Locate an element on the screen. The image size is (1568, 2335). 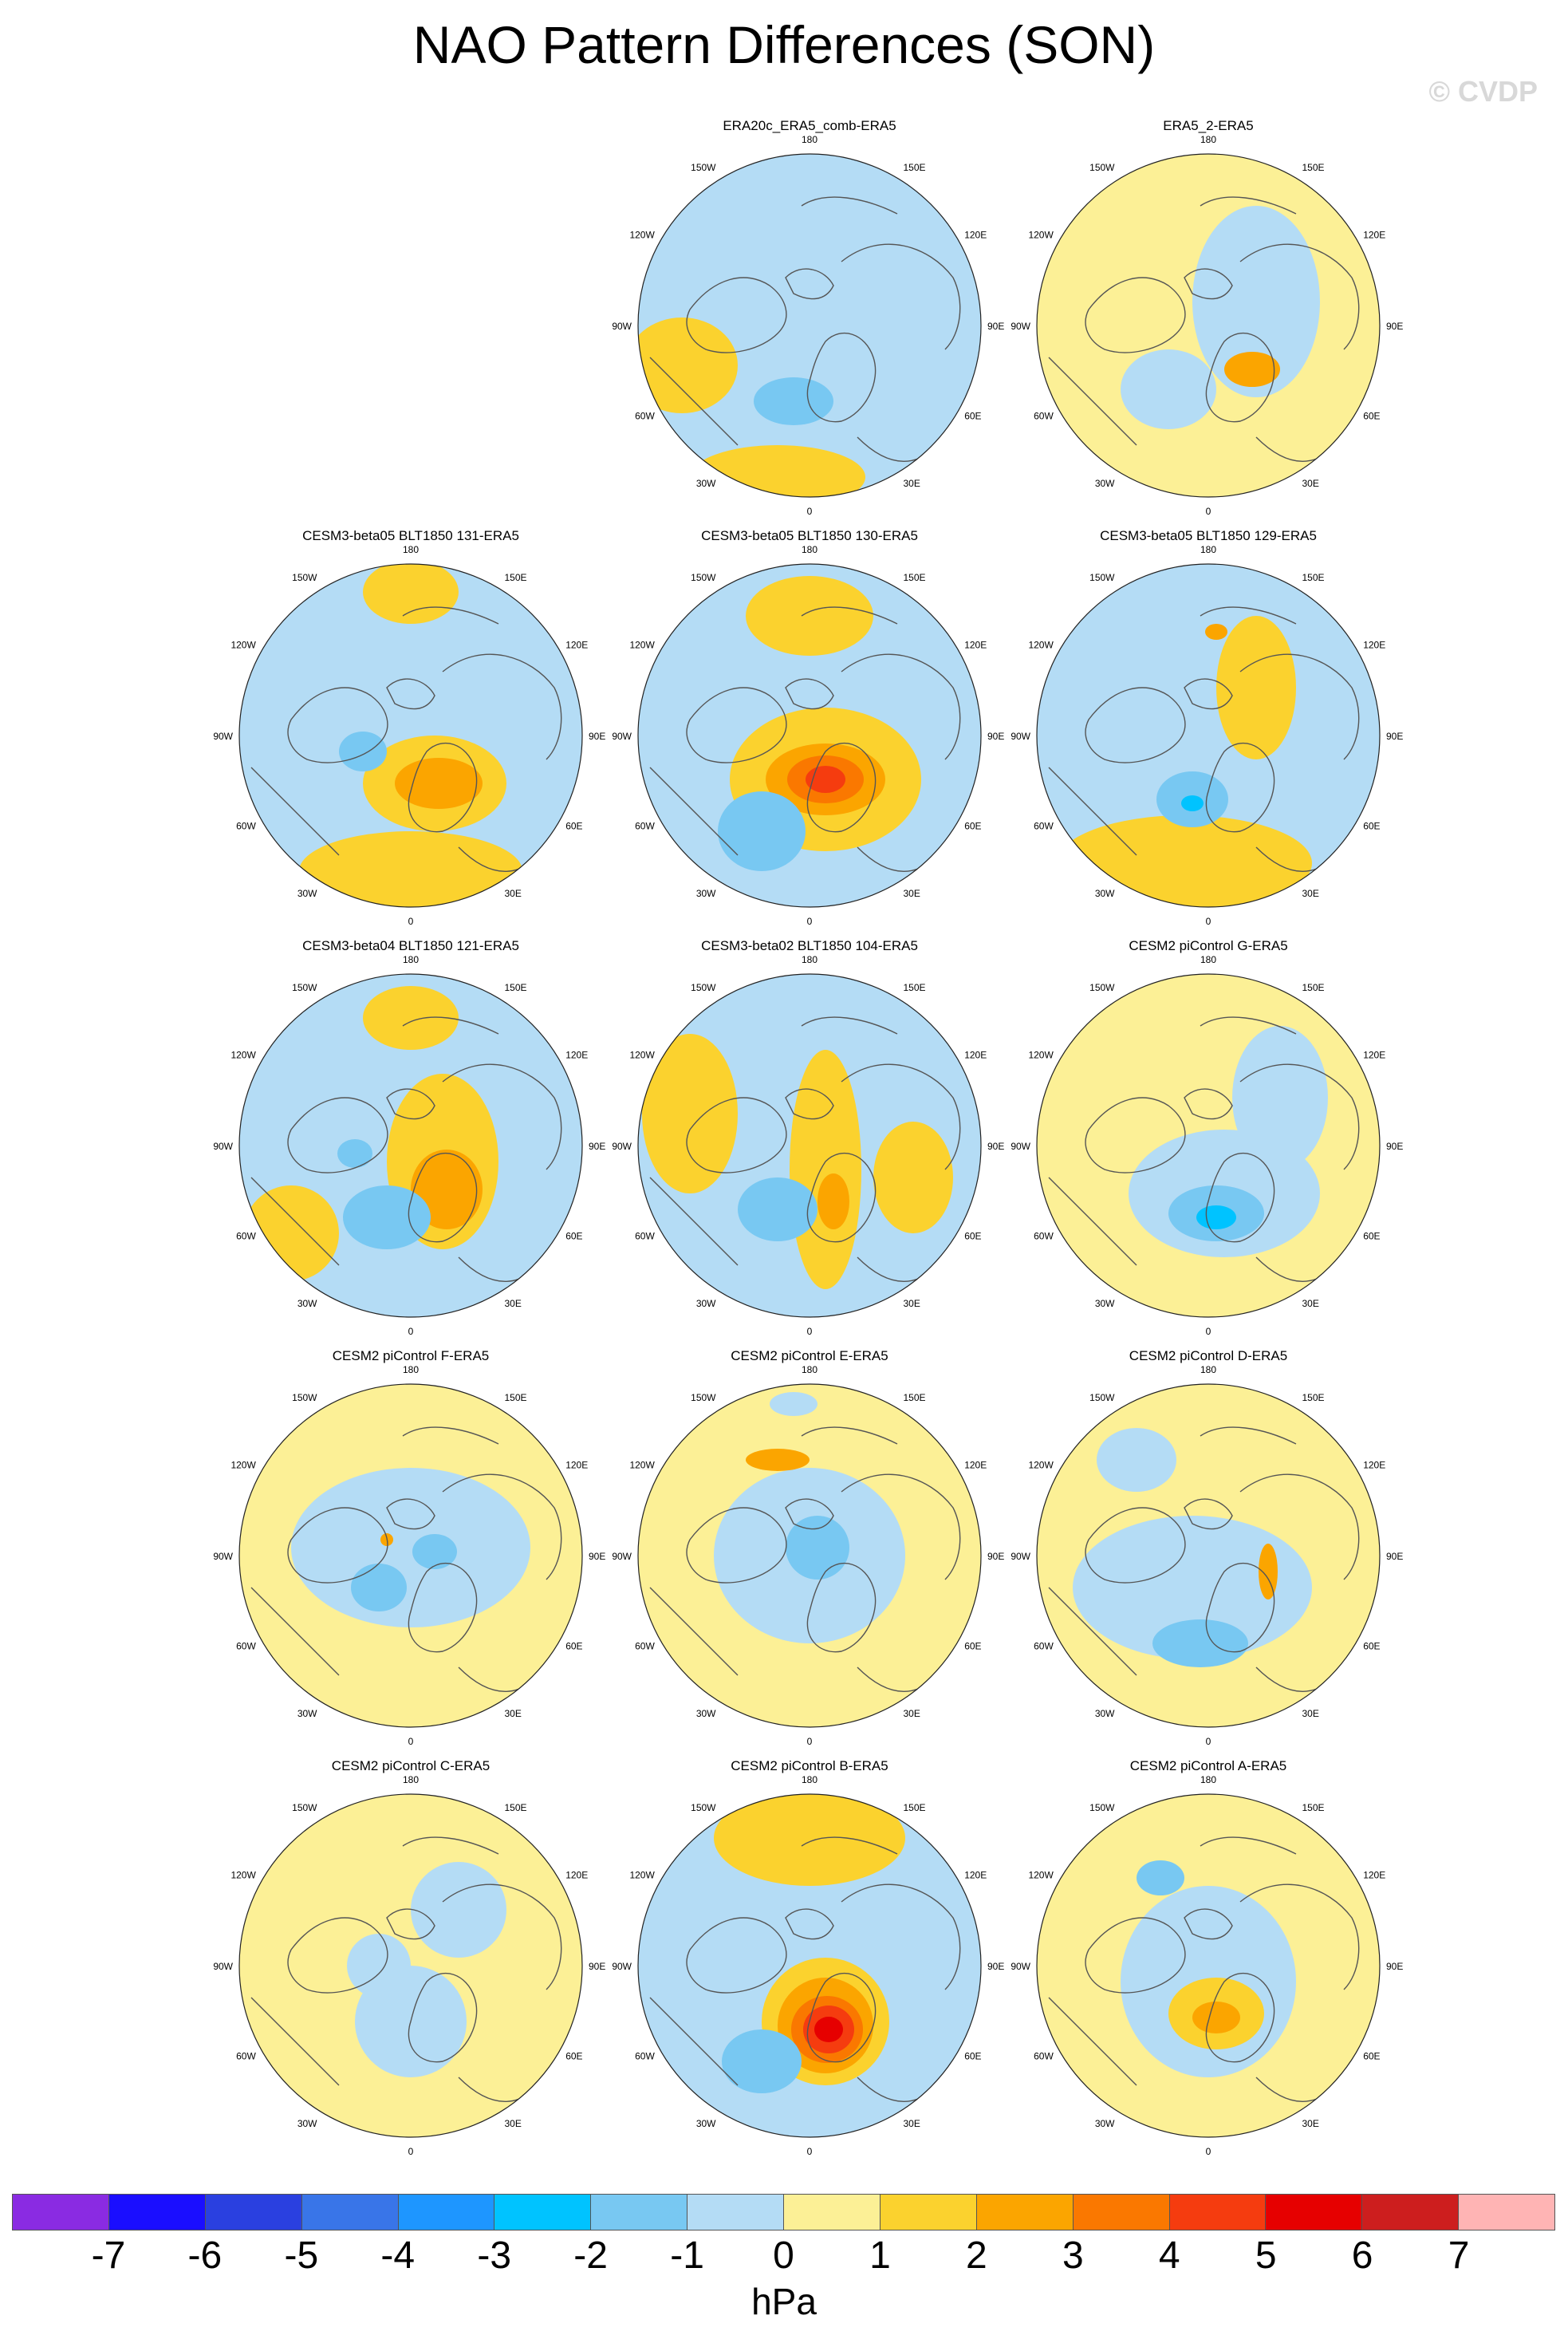
panel-title: CESM3-beta02 BLT1850 104-ERA5 is located at coordinates (809, 945).